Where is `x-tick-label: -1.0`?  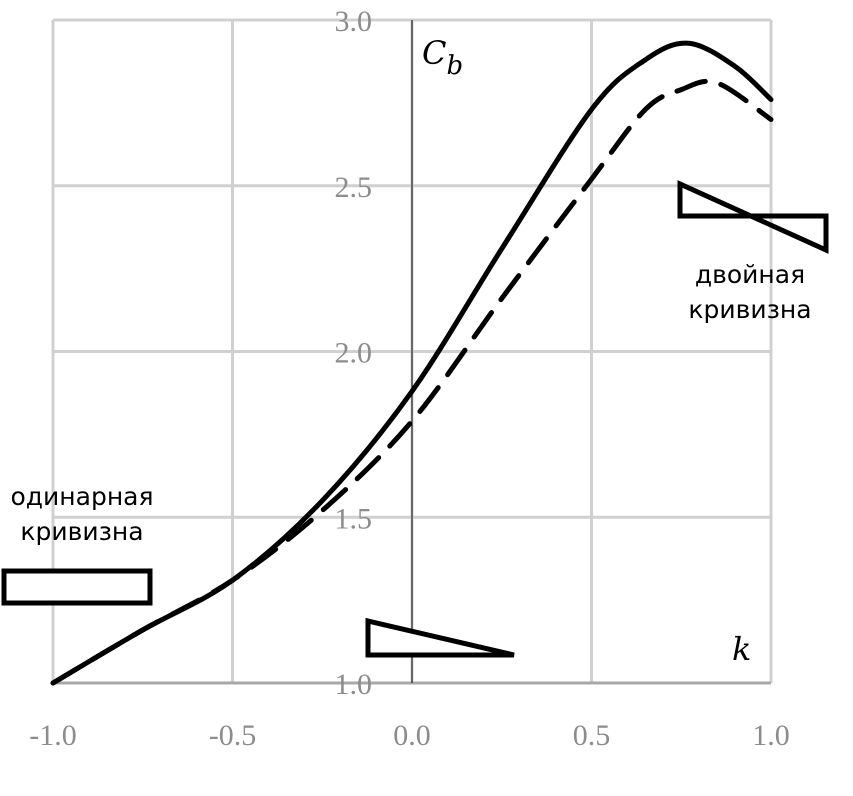 x-tick-label: -1.0 is located at coordinates (53, 735).